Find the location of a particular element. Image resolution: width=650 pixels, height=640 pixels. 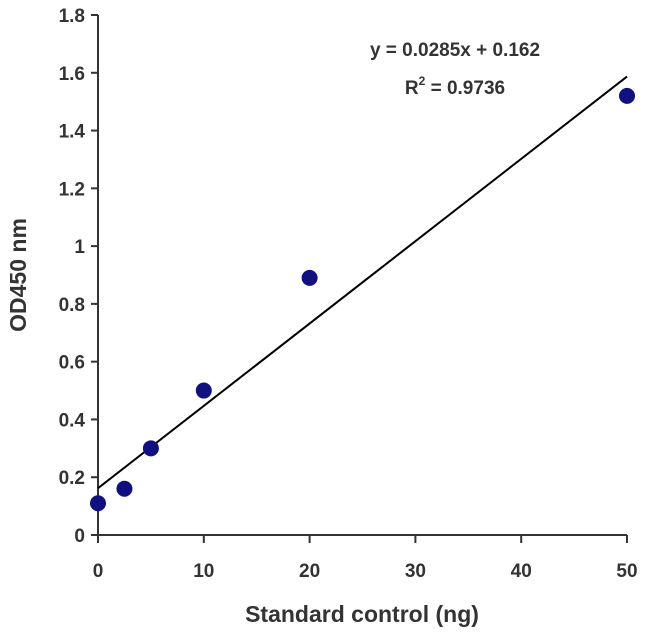

x-tick-label: 30 is located at coordinates (415, 571).